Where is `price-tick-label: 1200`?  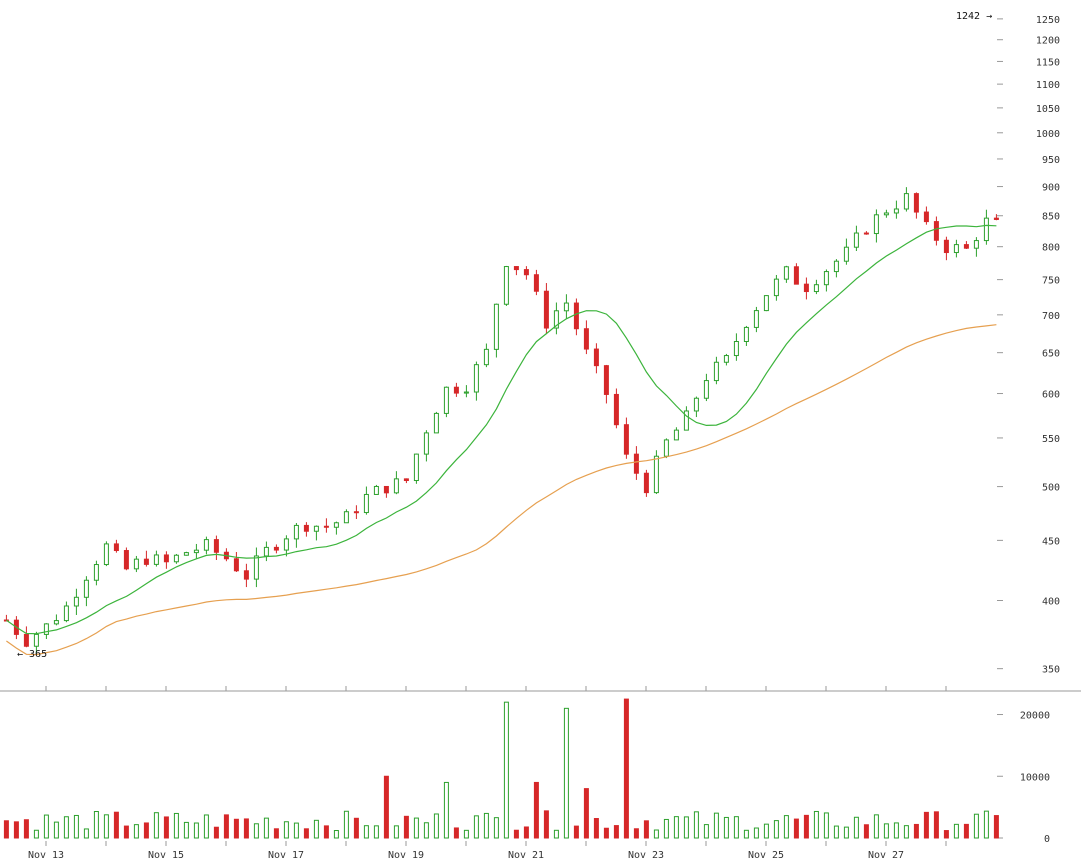 price-tick-label: 1200 is located at coordinates (1048, 41).